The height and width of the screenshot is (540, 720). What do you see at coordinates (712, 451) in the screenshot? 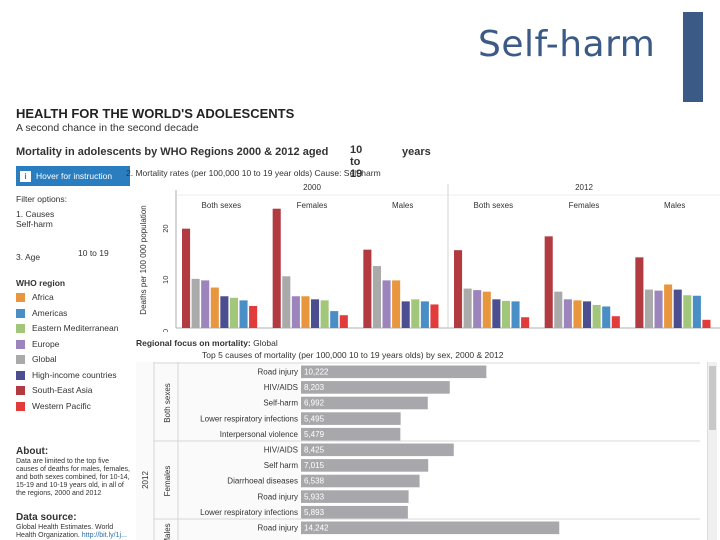
I see `top5-scrollbar` at bounding box center [712, 451].